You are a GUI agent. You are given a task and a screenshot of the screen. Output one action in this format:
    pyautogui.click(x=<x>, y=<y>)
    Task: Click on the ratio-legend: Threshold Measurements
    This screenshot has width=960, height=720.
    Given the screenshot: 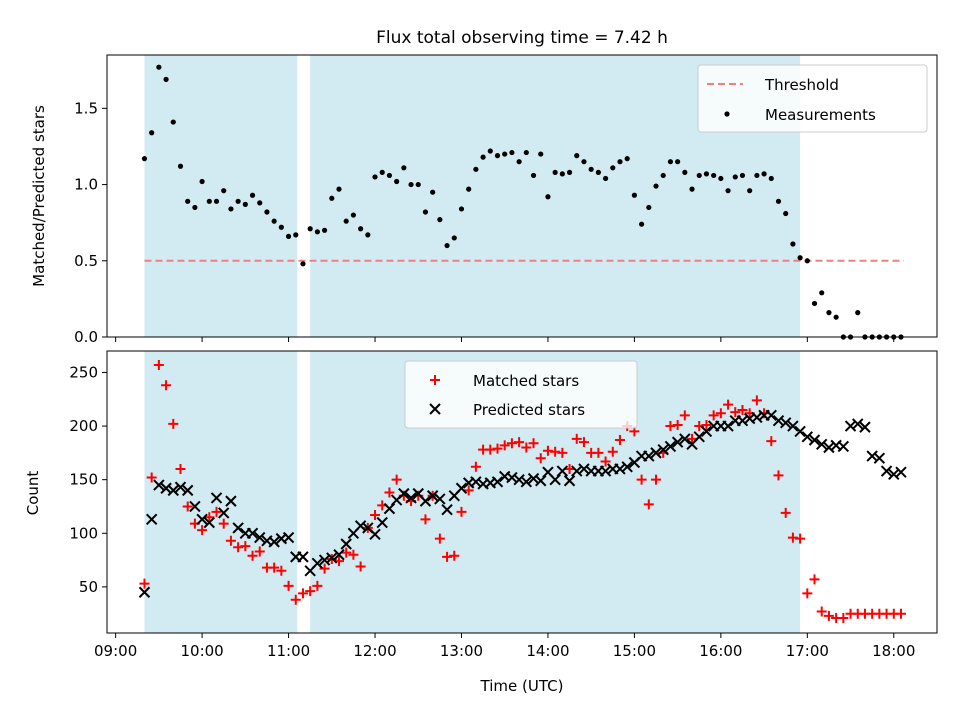 What is the action you would take?
    pyautogui.click(x=812, y=98)
    